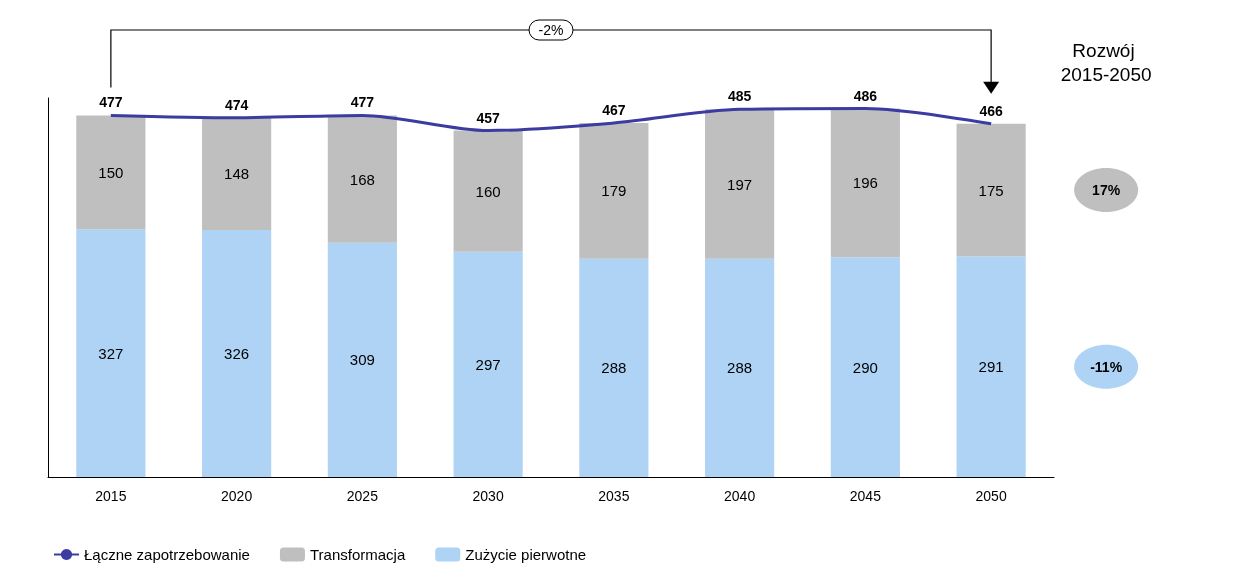  What do you see at coordinates (237, 496) in the screenshot?
I see `x-tick-label: 2020` at bounding box center [237, 496].